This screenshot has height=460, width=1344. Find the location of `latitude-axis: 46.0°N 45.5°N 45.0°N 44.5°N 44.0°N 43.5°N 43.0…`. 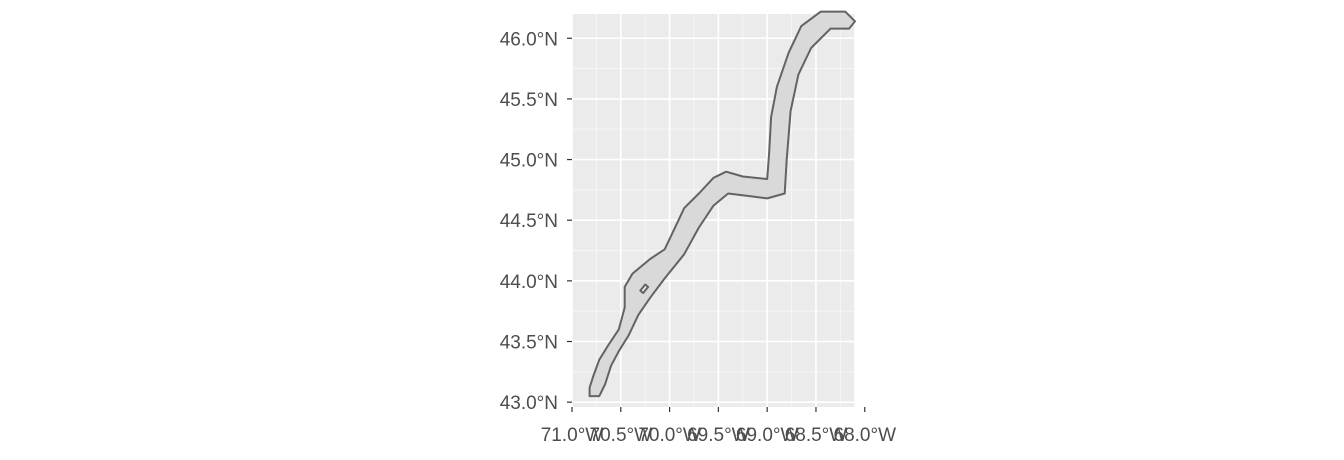

latitude-axis: 46.0°N 45.5°N 45.0°N 44.5°N 44.0°N 43.5°N 43.0… is located at coordinates (536, 221).